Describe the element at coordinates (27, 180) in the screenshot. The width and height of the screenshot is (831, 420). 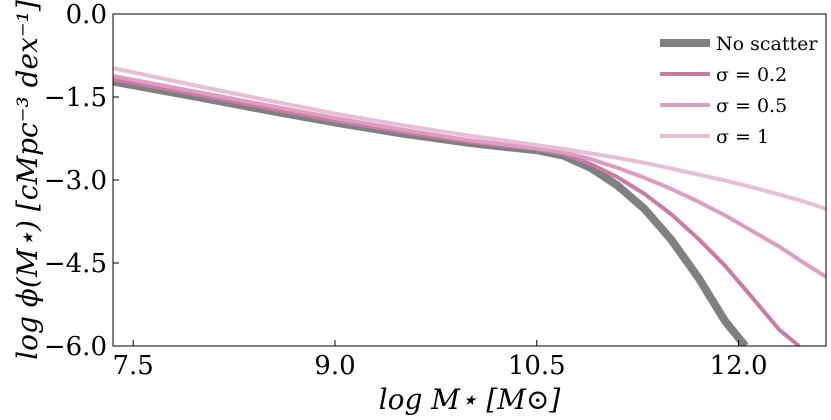
I see `y-axis-label: log ϕ(M⋆) [cMpc⁻³ dex⁻¹]` at that location.